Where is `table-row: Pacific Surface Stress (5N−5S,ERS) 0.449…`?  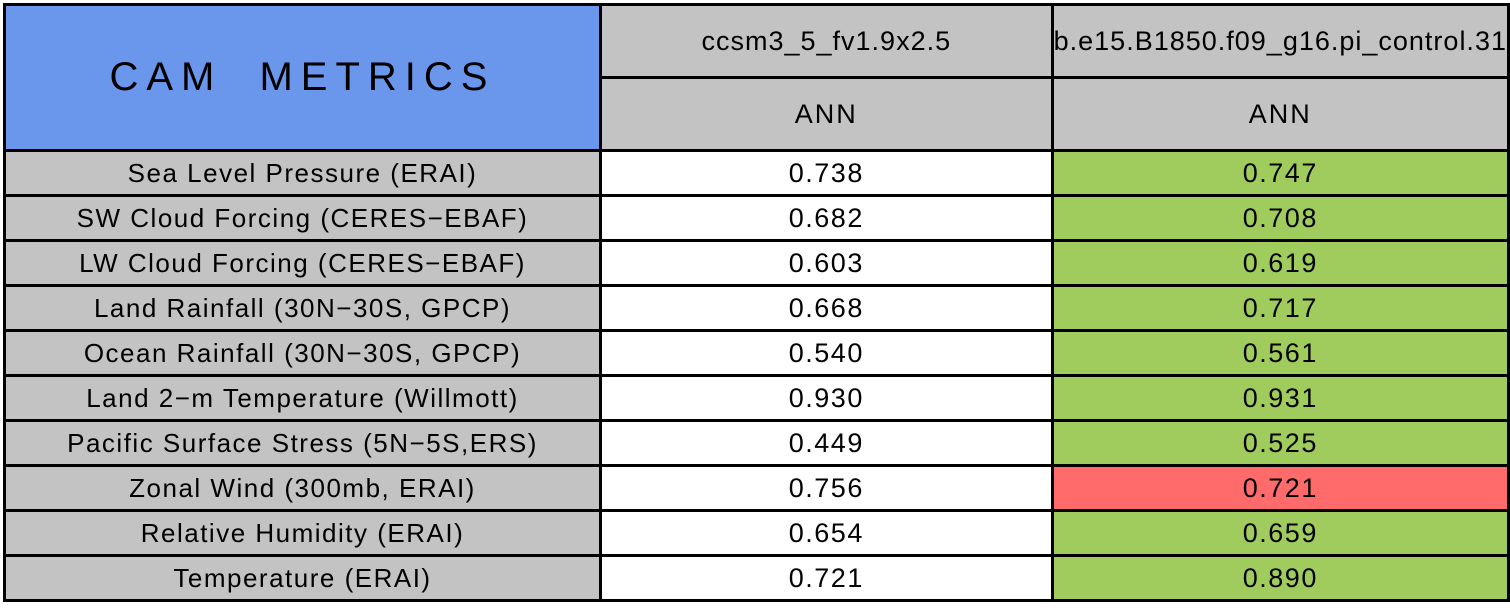
table-row: Pacific Surface Stress (5N−5S,ERS) 0.449… is located at coordinates (756, 443).